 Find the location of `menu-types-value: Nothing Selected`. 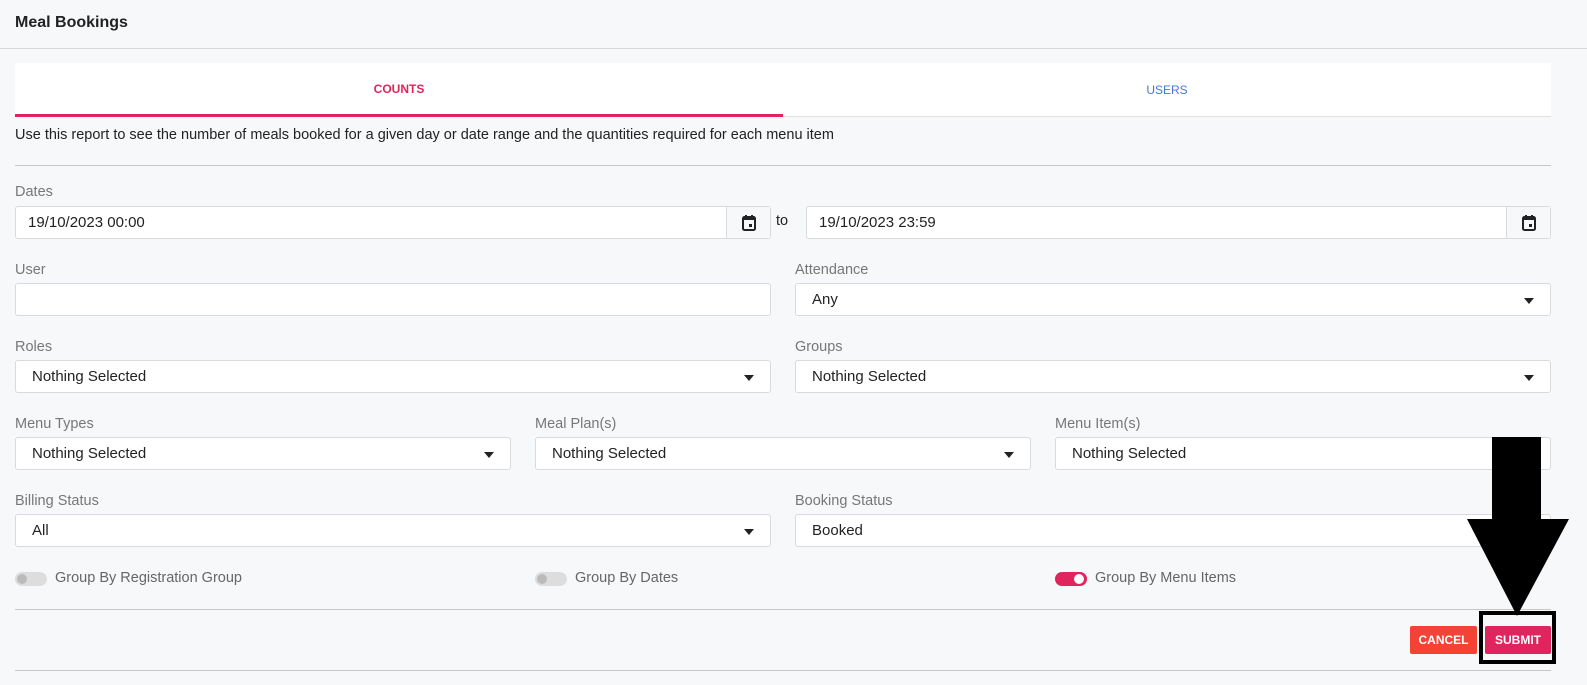

menu-types-value: Nothing Selected is located at coordinates (89, 453).